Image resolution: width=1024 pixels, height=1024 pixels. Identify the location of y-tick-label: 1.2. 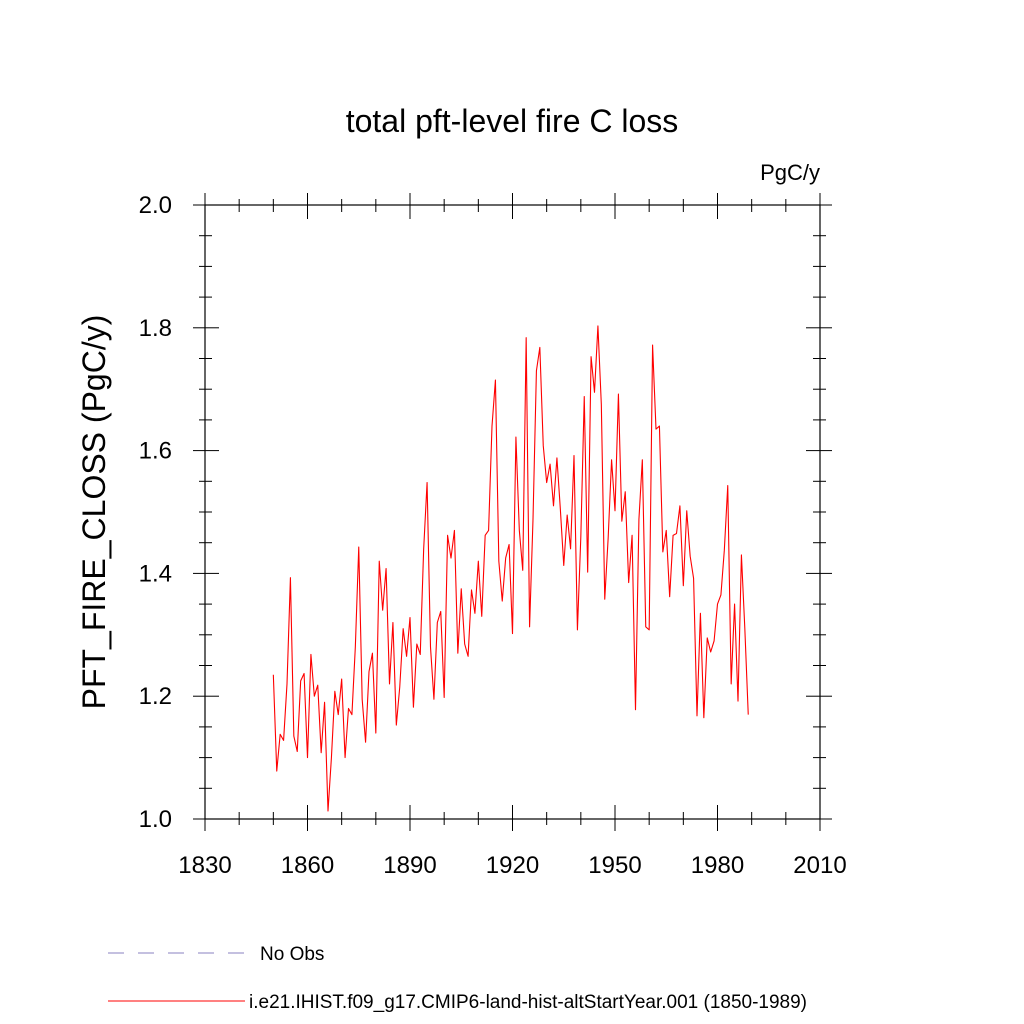
(155, 696).